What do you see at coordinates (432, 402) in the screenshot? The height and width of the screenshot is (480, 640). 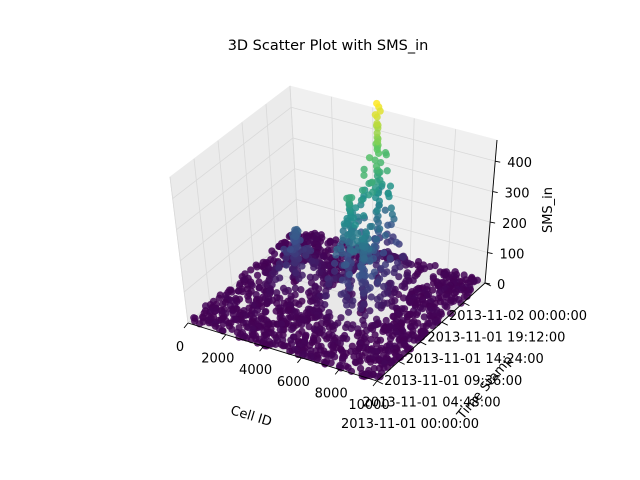 I see `y-tick-label: 2013-11-01 04:48:00` at bounding box center [432, 402].